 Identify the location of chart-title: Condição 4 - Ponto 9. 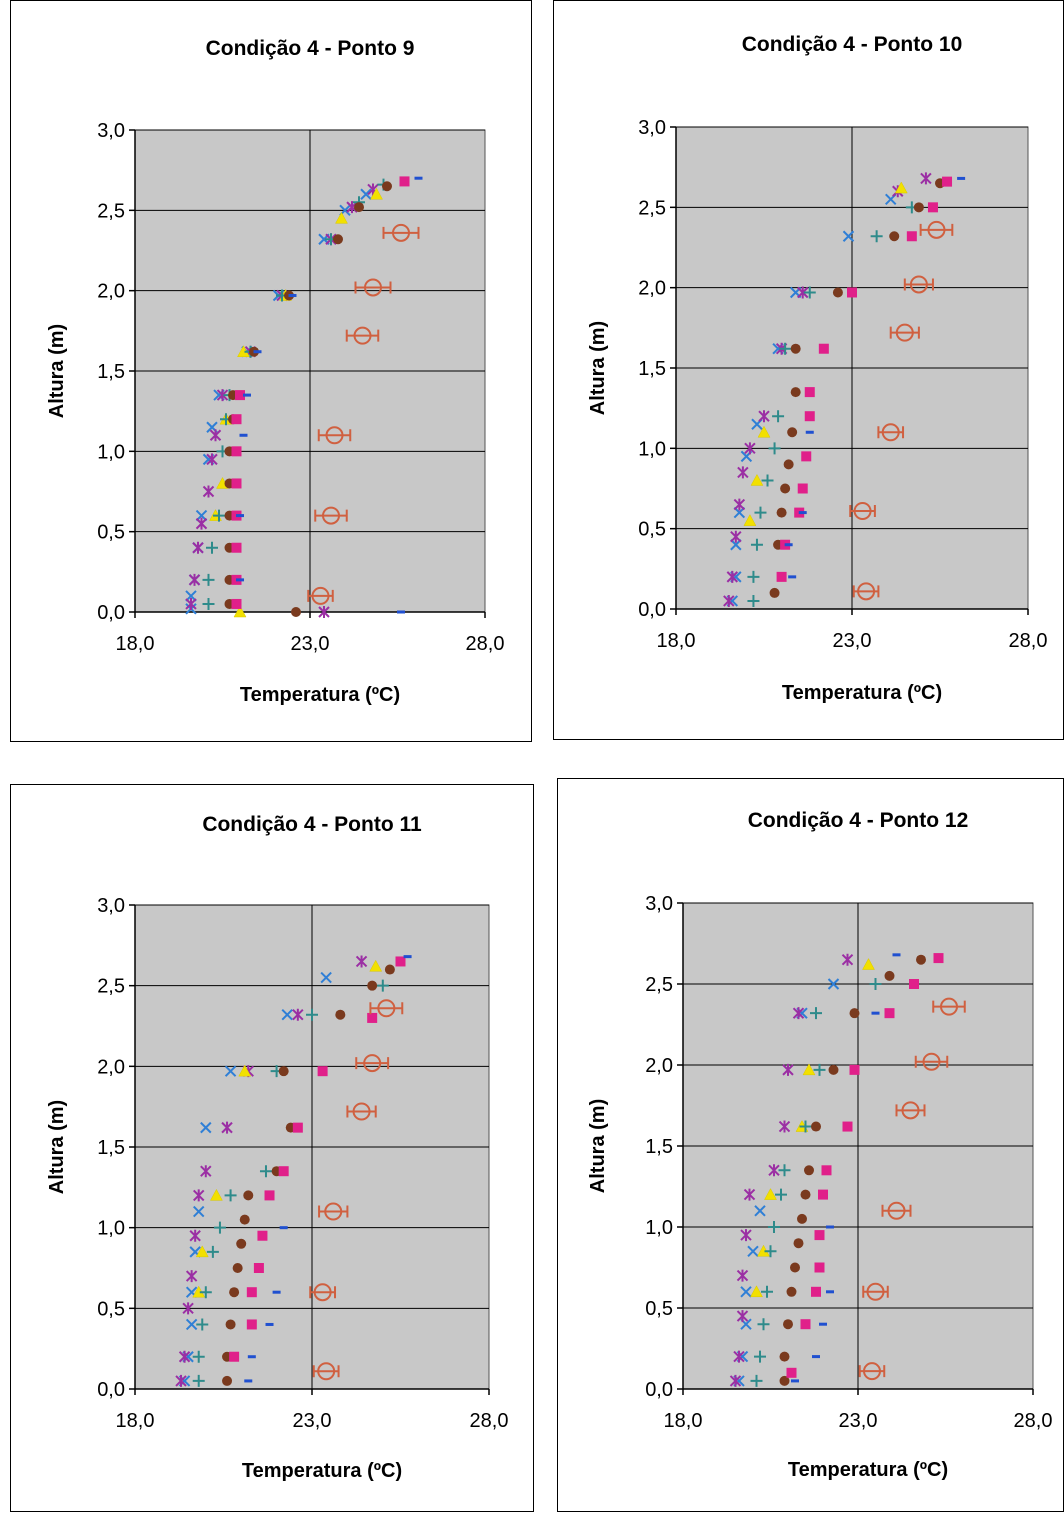
(310, 48).